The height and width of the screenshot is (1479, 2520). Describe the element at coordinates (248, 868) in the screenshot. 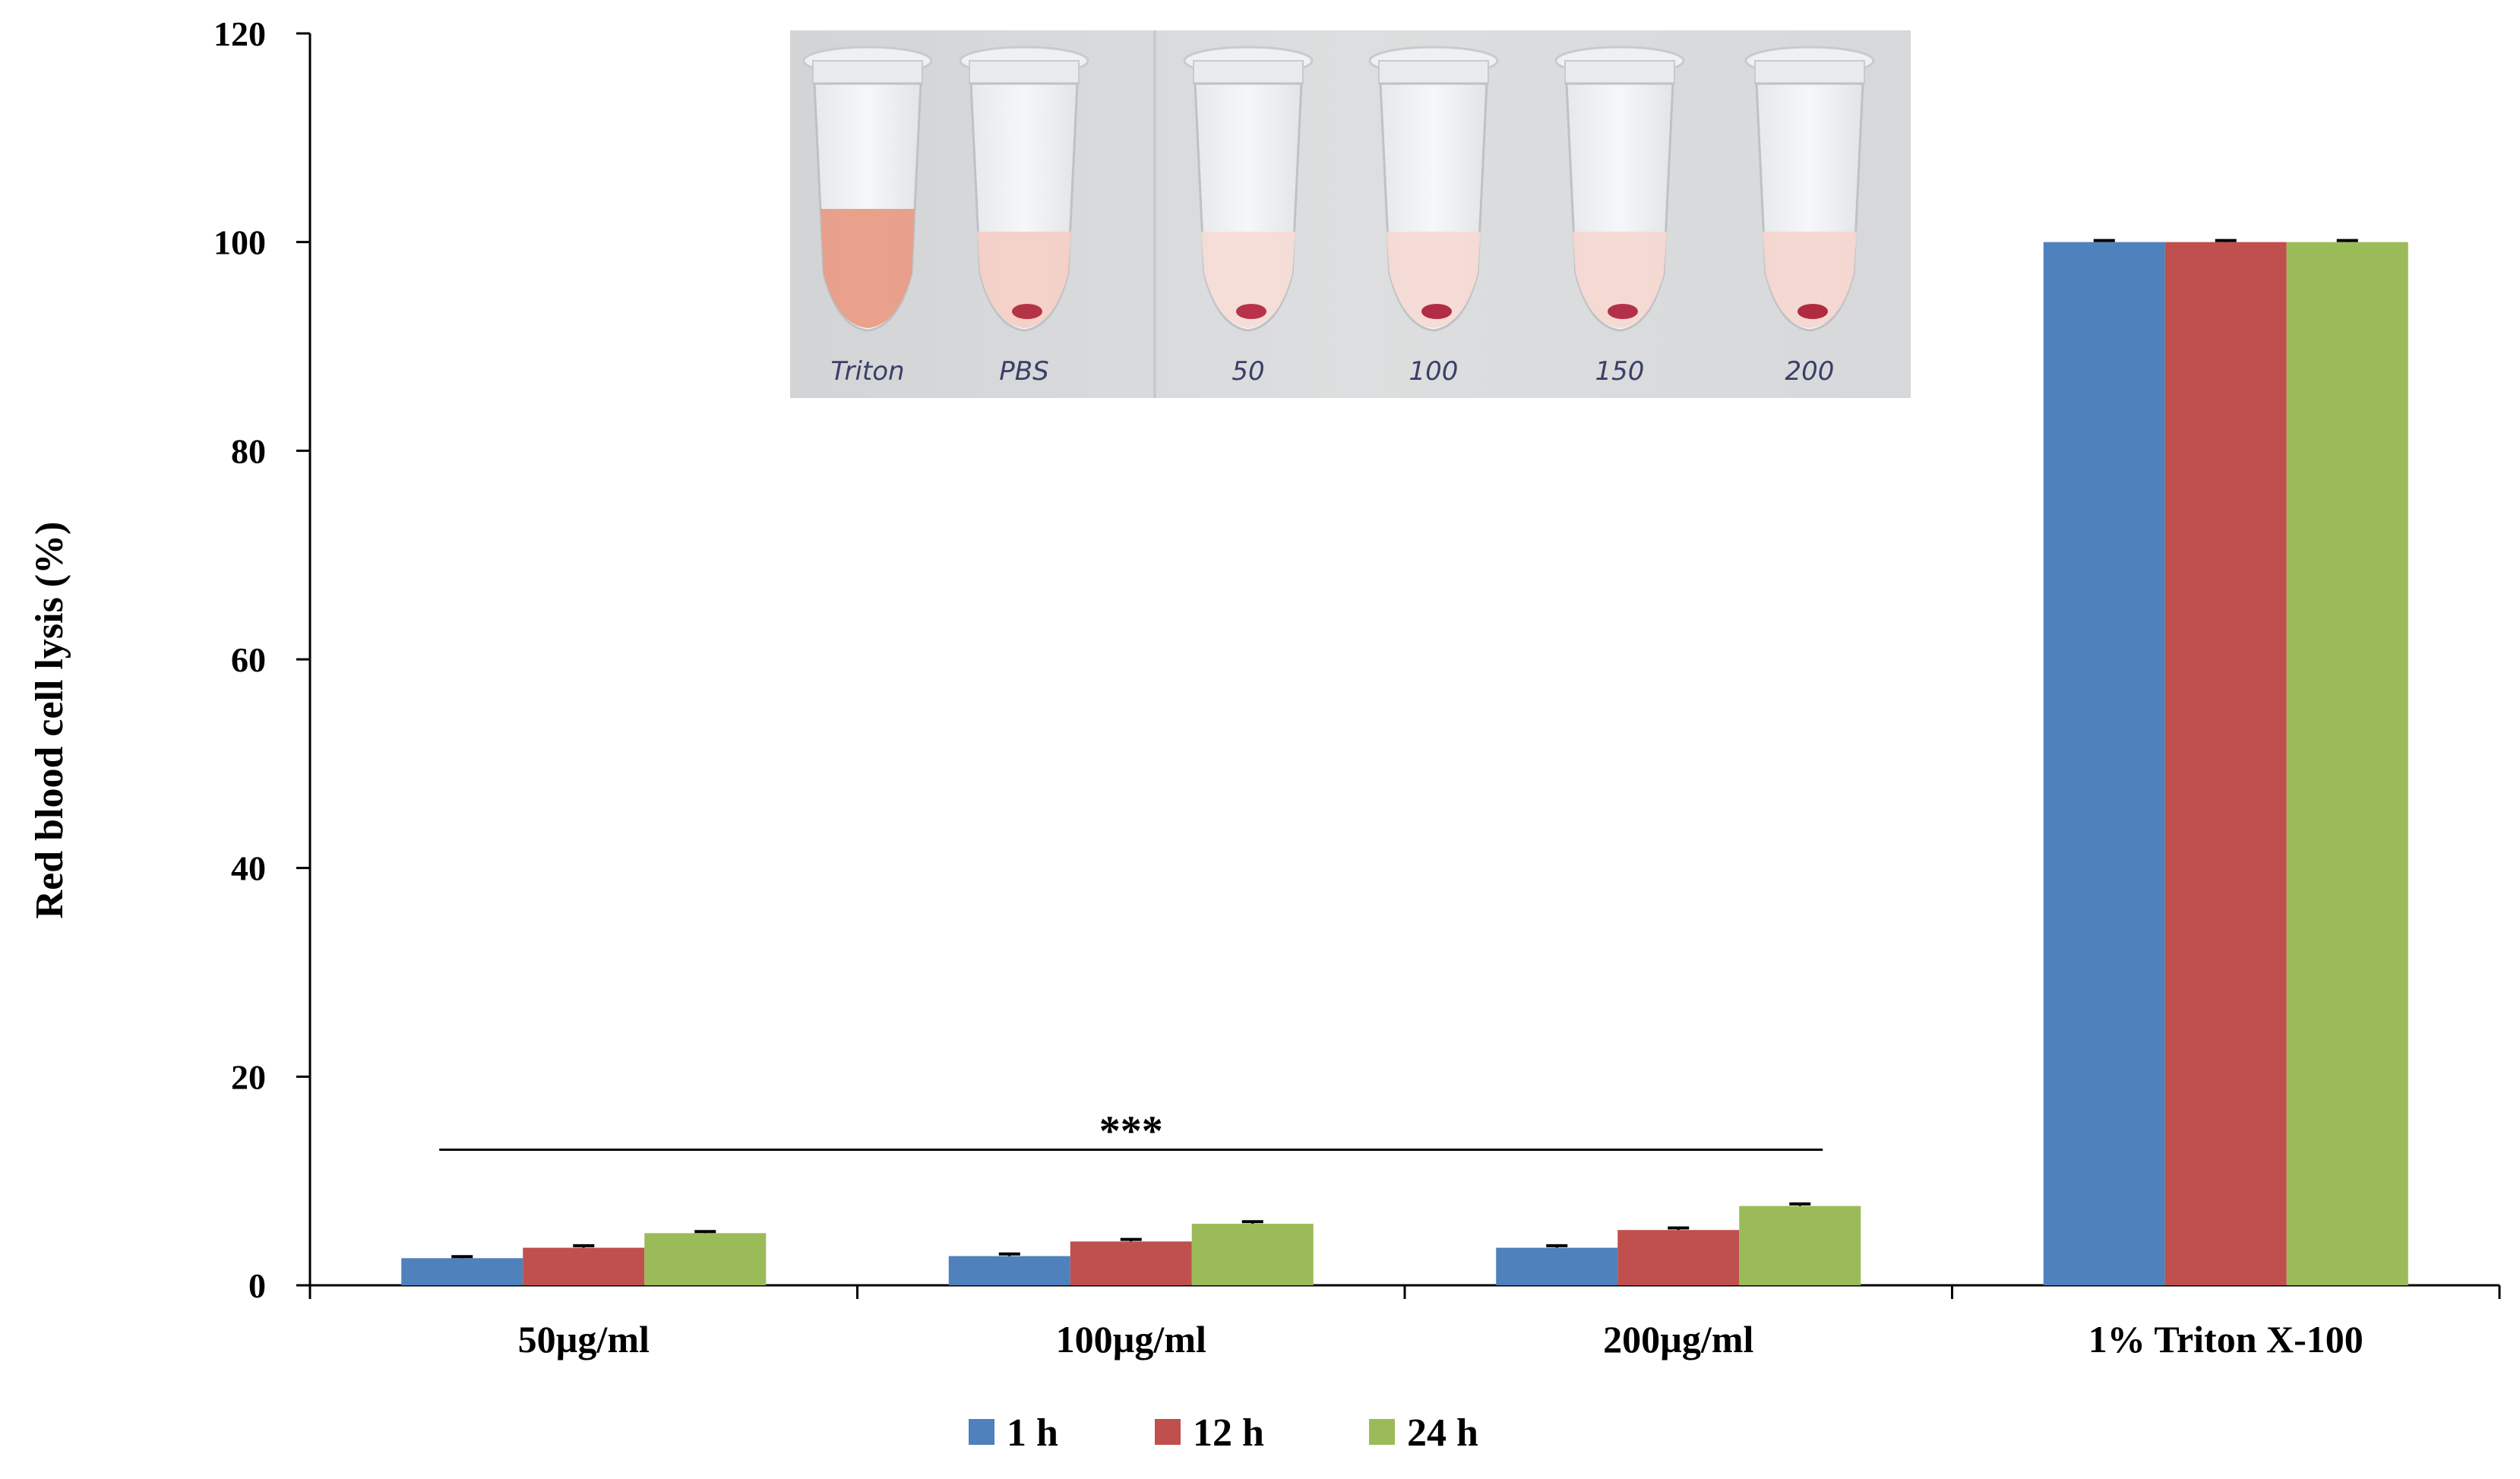

I see `y-tick-label: 40` at that location.